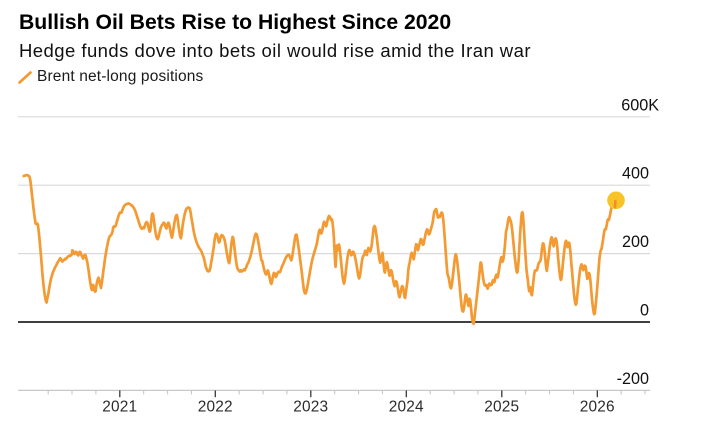 This screenshot has width=702, height=427. What do you see at coordinates (644, 311) in the screenshot?
I see `svg-text: 0` at bounding box center [644, 311].